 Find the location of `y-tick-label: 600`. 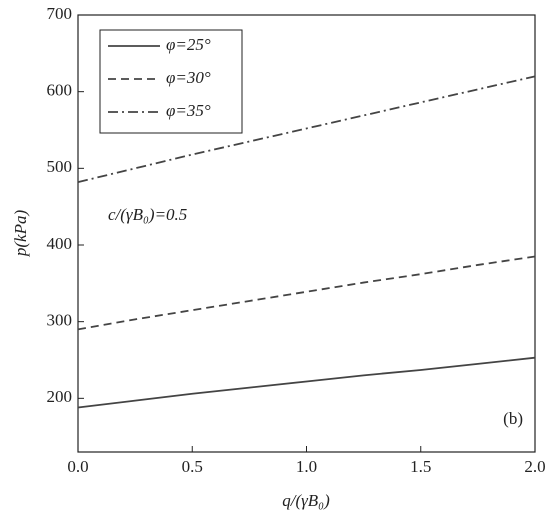

y-tick-label: 600 is located at coordinates (60, 90).